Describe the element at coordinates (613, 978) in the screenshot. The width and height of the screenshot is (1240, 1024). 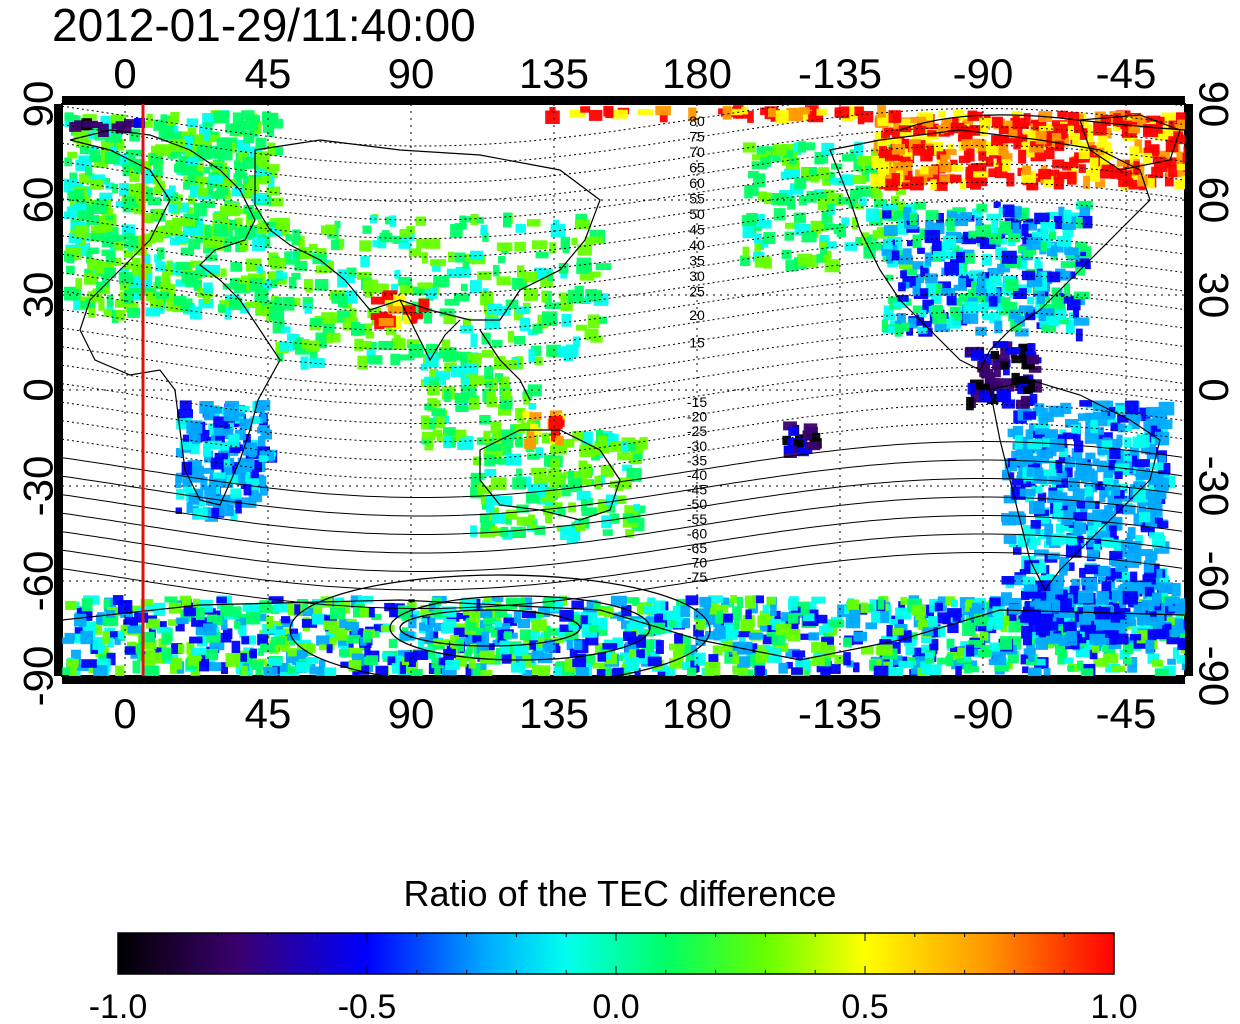
I see `colorbar-ticks: -1.0 -0.5 0.0 0.5 1.0` at that location.